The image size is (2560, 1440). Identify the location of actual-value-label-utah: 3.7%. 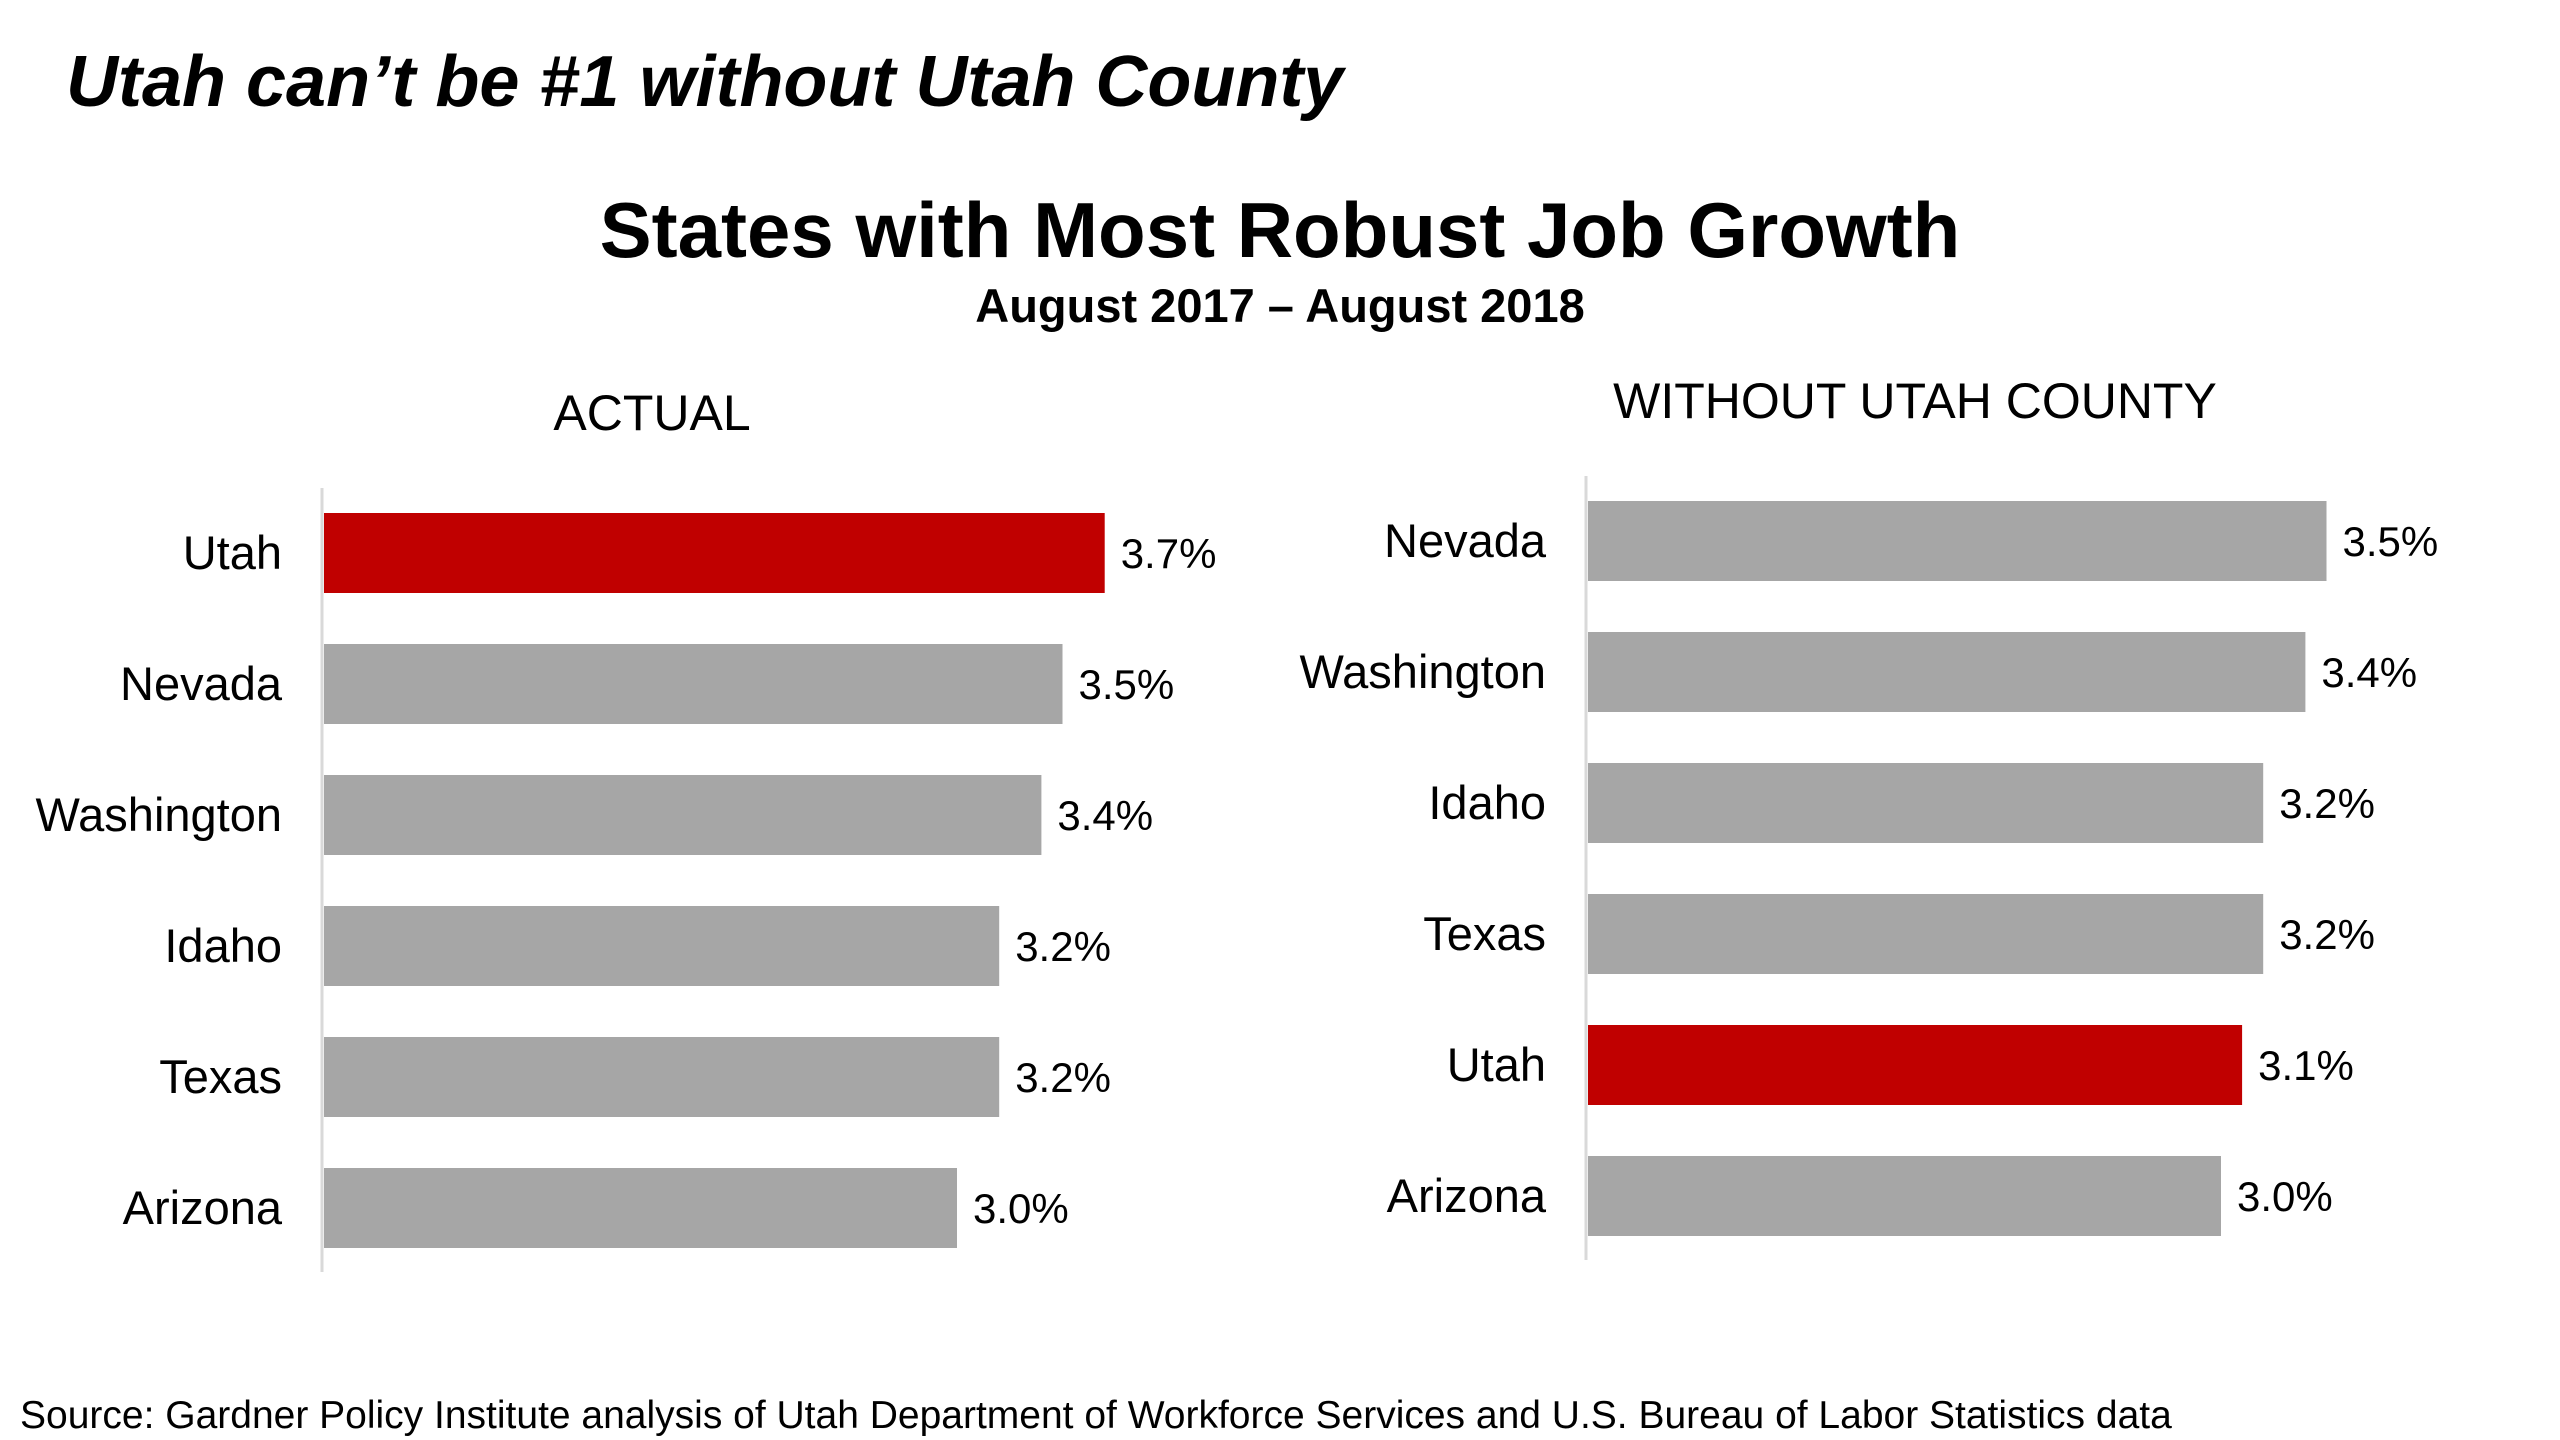
(1169, 553).